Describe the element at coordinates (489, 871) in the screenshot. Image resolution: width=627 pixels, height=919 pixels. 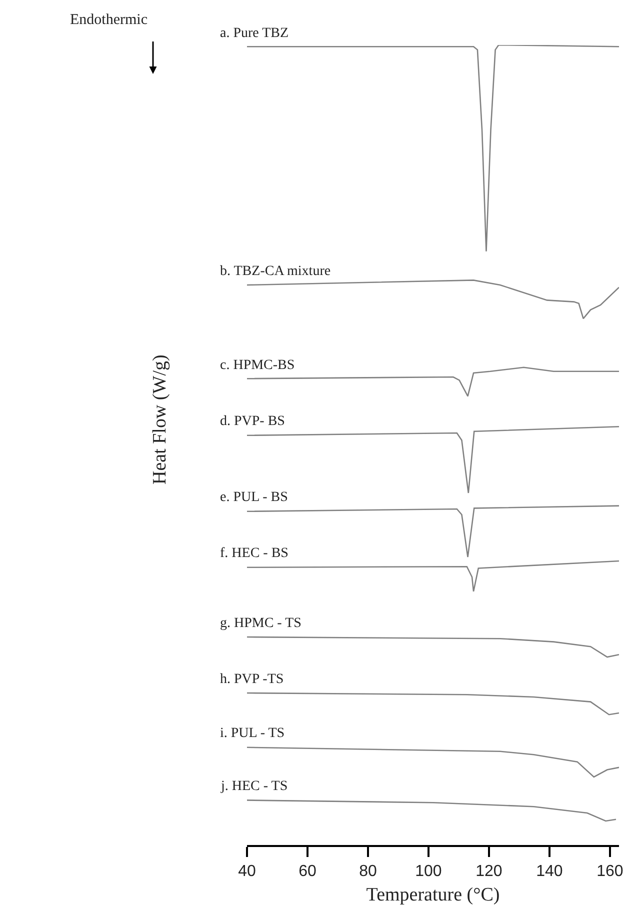
I see `x-tick-label: 120` at that location.